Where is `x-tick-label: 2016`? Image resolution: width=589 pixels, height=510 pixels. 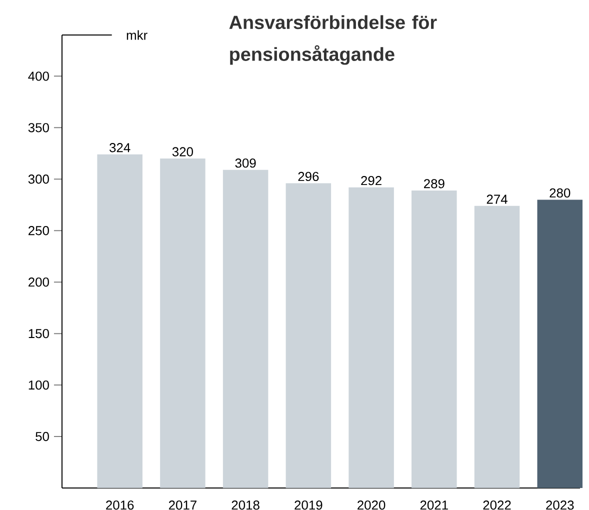 x-tick-label: 2016 is located at coordinates (120, 505).